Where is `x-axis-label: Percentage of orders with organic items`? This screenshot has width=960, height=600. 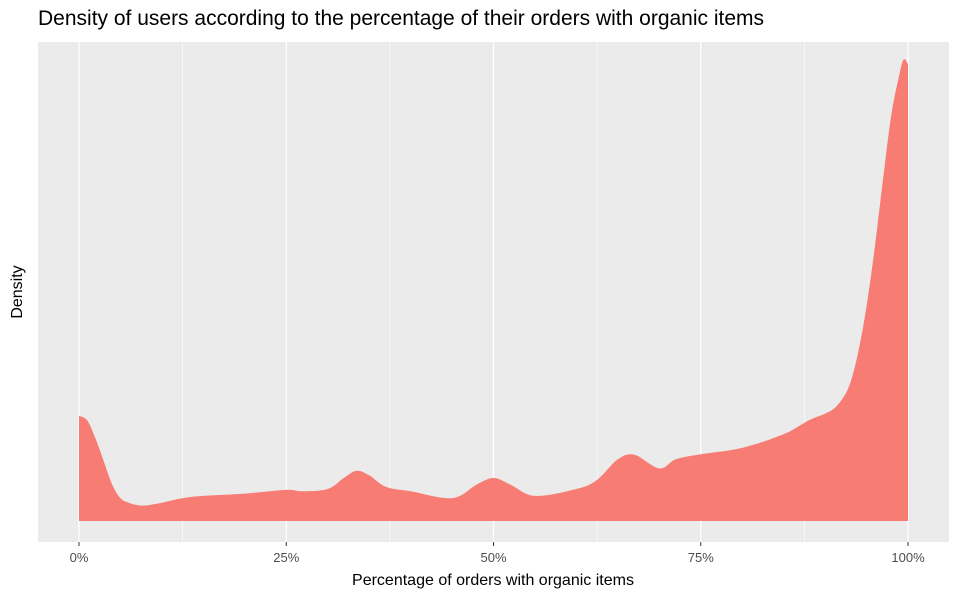
x-axis-label: Percentage of orders with organic items is located at coordinates (493, 580).